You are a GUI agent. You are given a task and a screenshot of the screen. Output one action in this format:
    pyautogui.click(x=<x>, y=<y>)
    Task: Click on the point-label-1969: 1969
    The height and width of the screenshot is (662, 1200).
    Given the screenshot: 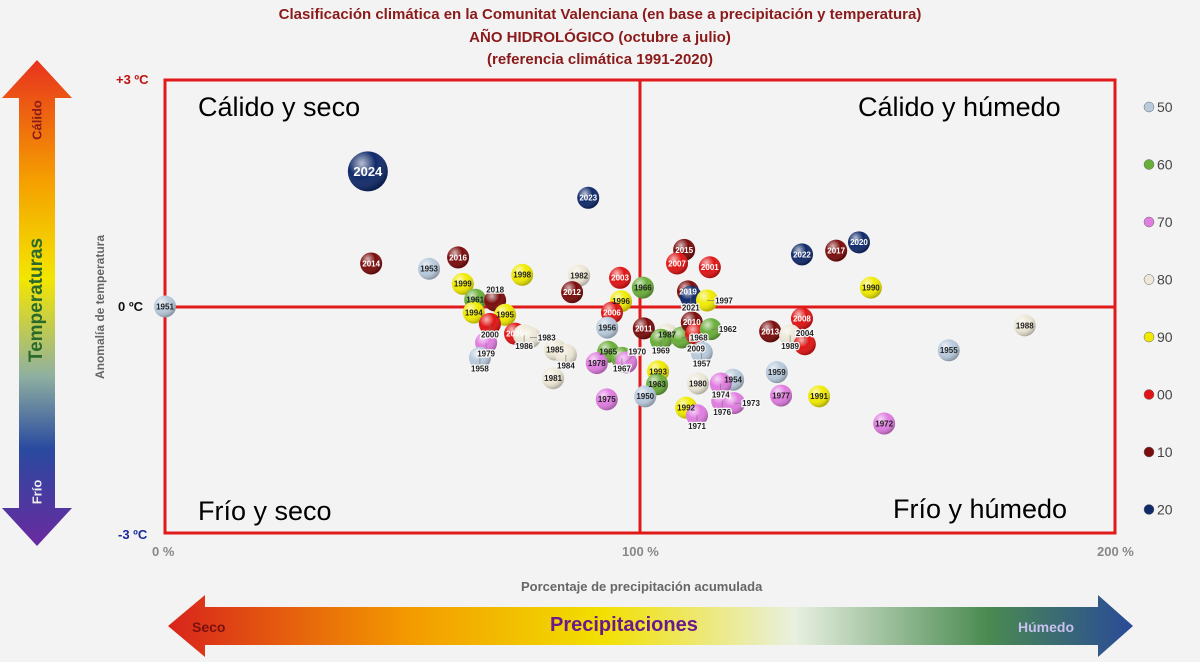 What is the action you would take?
    pyautogui.click(x=661, y=351)
    